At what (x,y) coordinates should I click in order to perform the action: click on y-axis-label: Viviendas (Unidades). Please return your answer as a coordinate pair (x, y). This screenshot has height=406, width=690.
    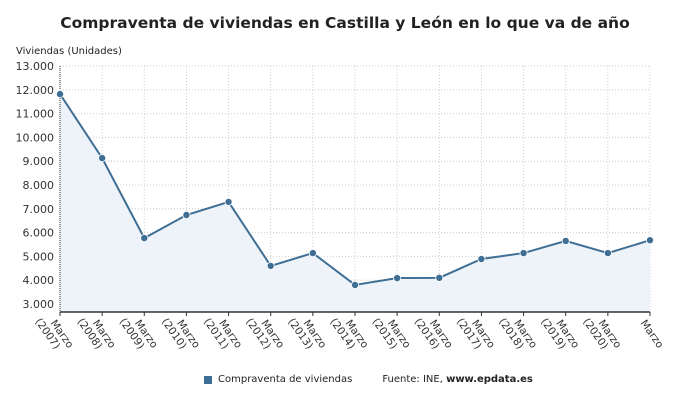
    Looking at the image, I should click on (69, 51).